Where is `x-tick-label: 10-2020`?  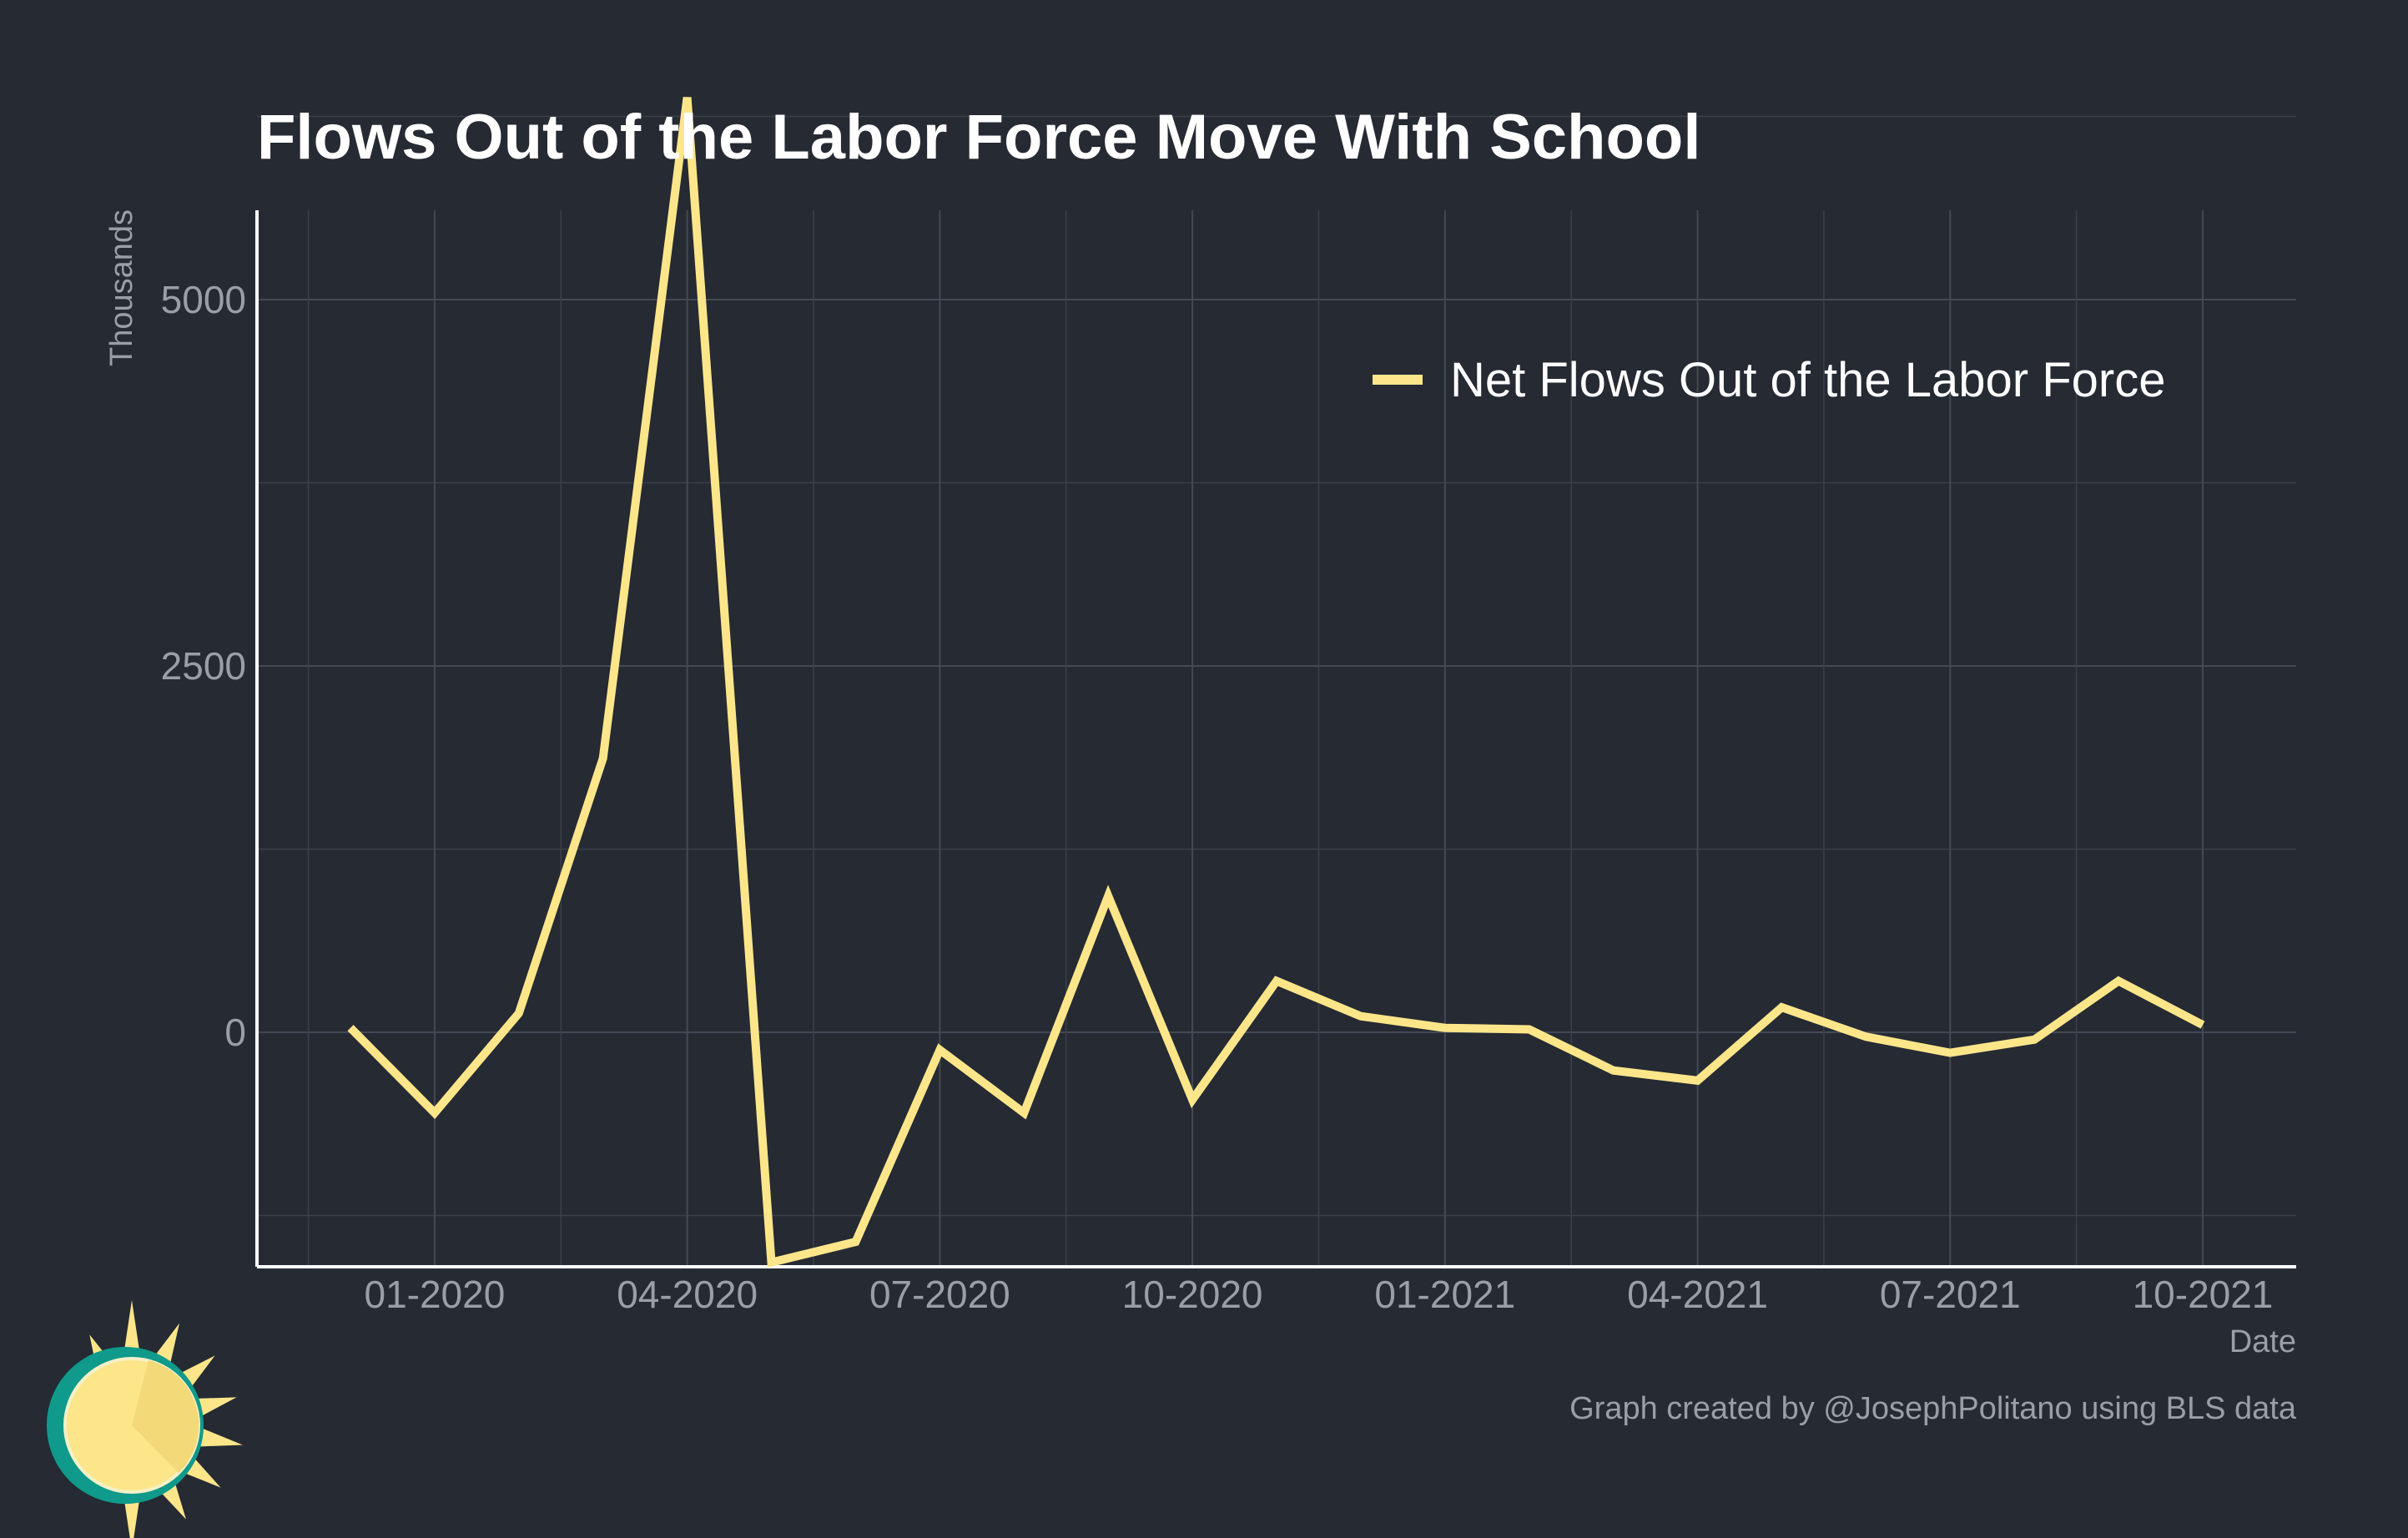 x-tick-label: 10-2020 is located at coordinates (1192, 1294).